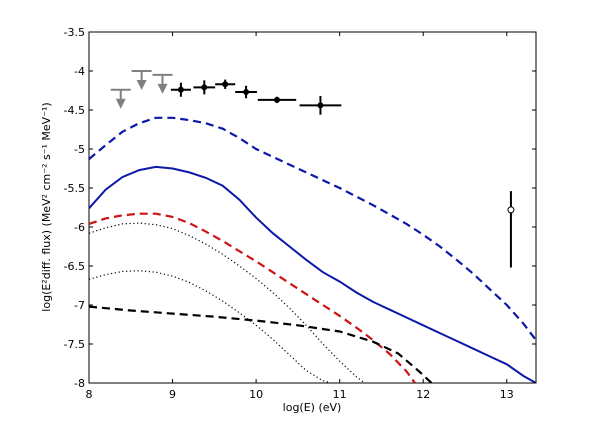 The height and width of the screenshot is (440, 608). Describe the element at coordinates (74, 110) in the screenshot. I see `y-tick-label: -4.5` at that location.